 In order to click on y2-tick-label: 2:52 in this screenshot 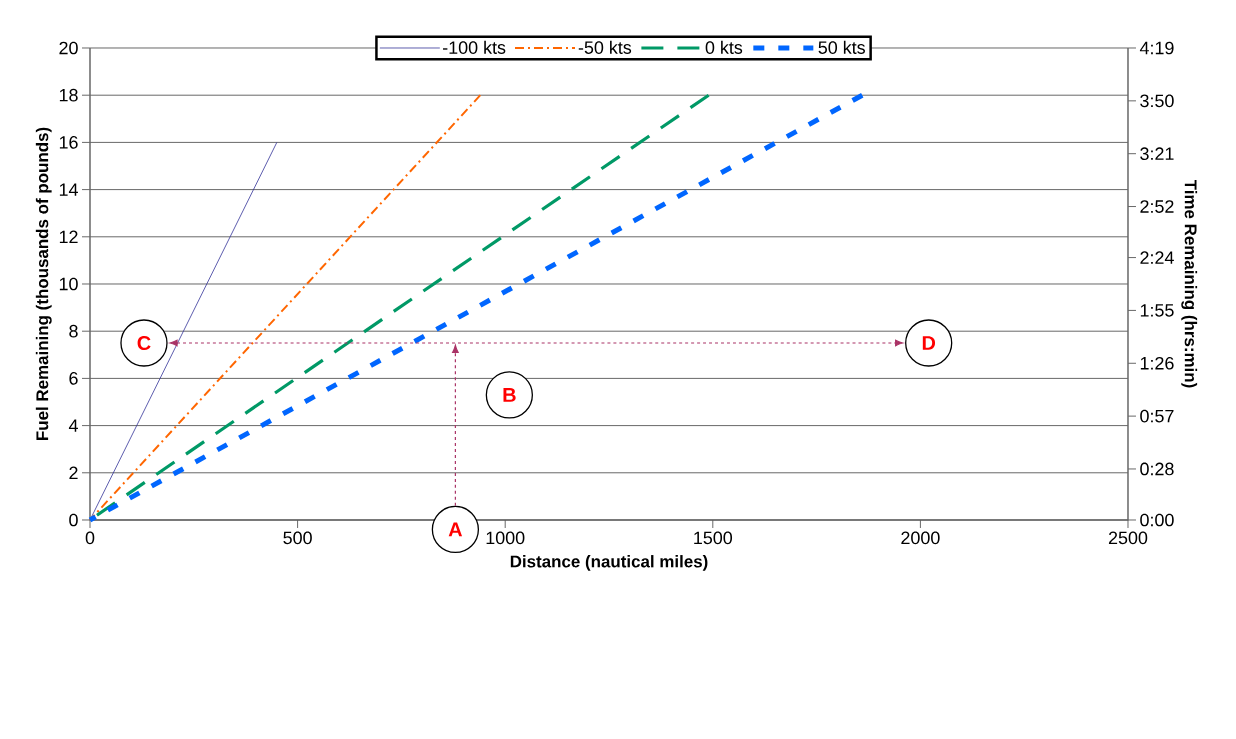, I will do `click(1157, 206)`.